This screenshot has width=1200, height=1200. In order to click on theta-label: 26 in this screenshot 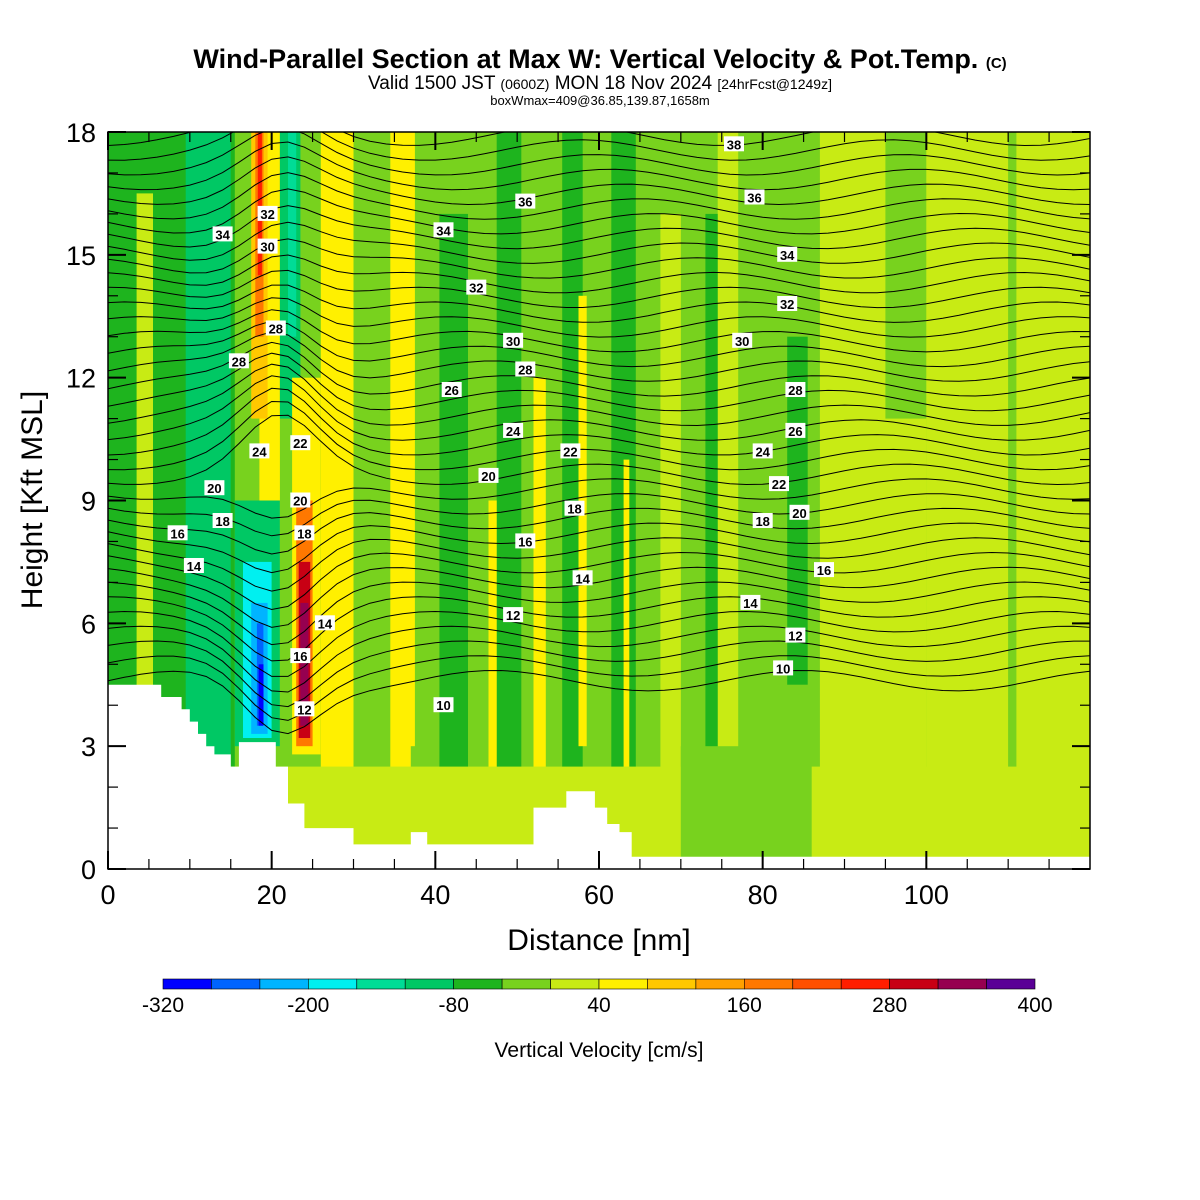, I will do `click(795, 430)`.